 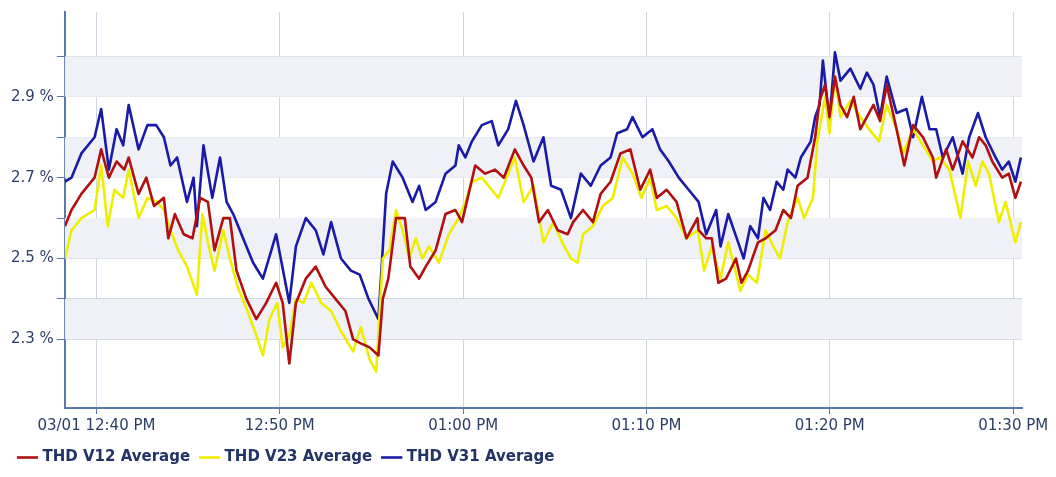 What do you see at coordinates (32, 338) in the screenshot?
I see `y-tick-label: 2.3 %` at bounding box center [32, 338].